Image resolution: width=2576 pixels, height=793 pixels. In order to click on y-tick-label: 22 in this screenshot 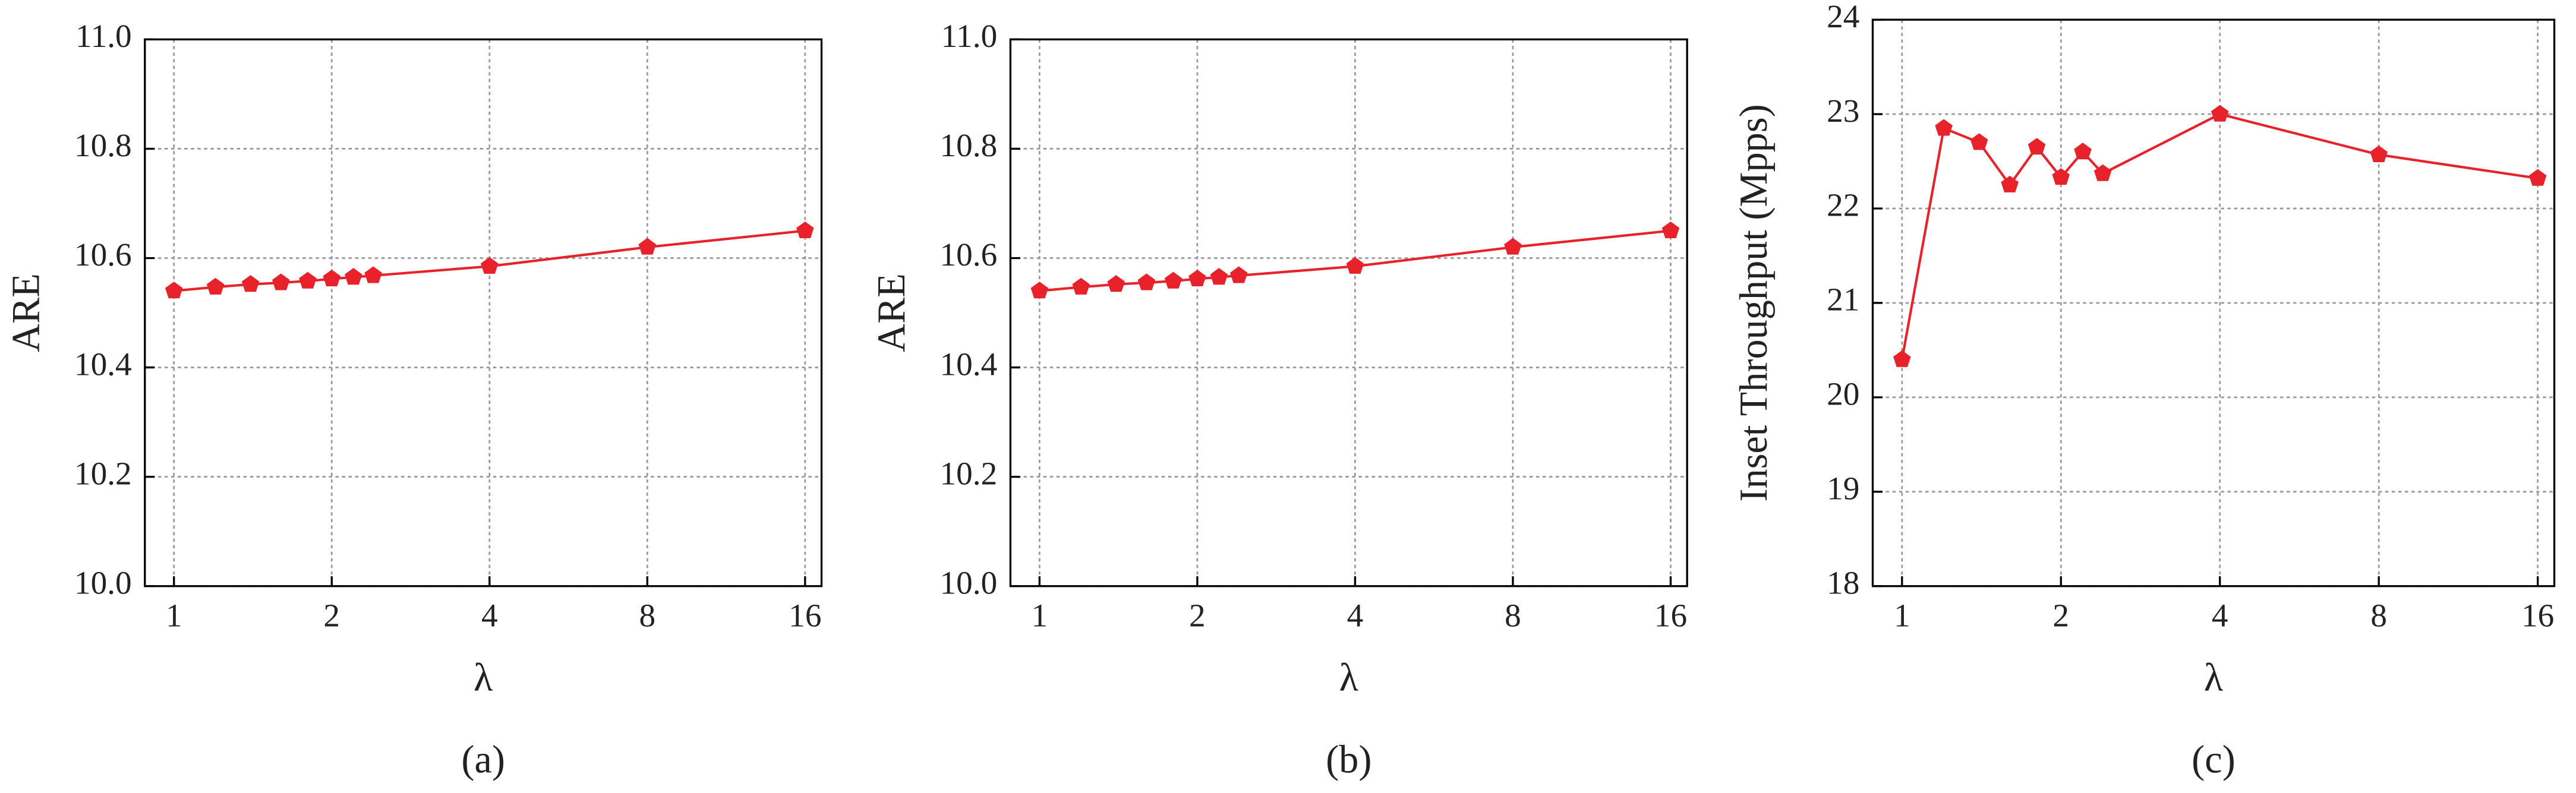, I will do `click(1843, 205)`.